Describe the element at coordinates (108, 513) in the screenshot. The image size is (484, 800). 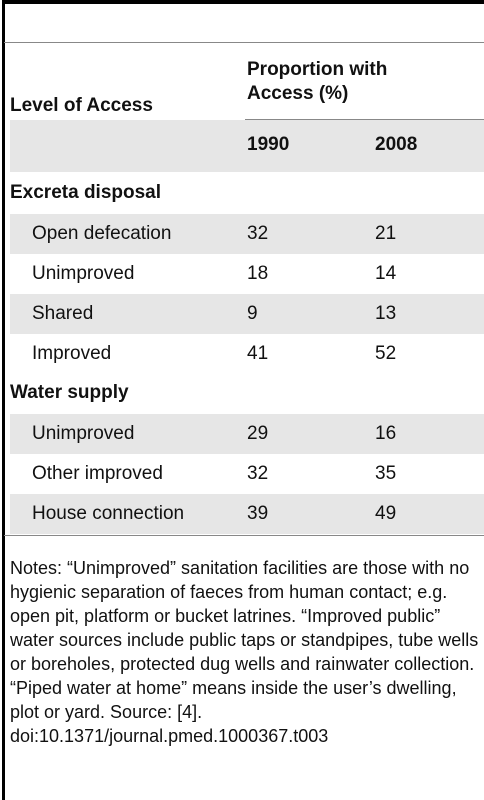
I see `row-label: House connection` at that location.